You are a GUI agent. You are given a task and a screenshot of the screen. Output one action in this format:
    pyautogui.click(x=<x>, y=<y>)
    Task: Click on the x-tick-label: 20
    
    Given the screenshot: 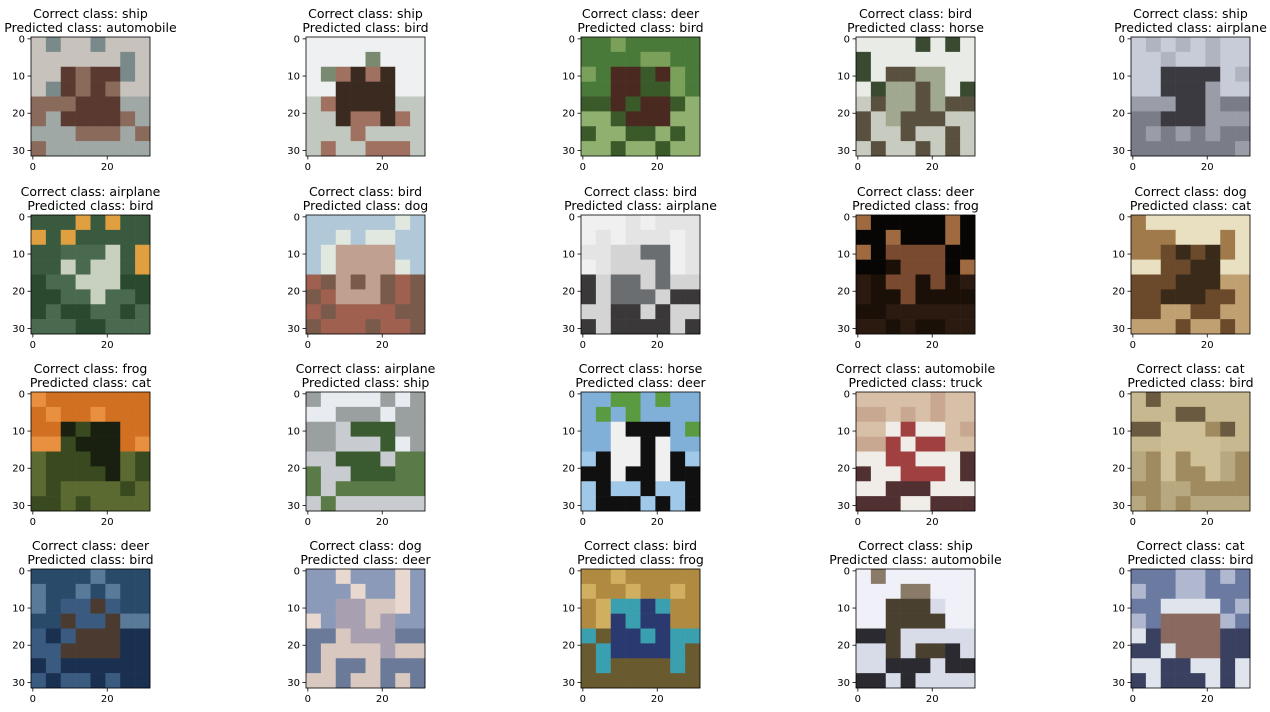 What is the action you would take?
    pyautogui.click(x=657, y=167)
    